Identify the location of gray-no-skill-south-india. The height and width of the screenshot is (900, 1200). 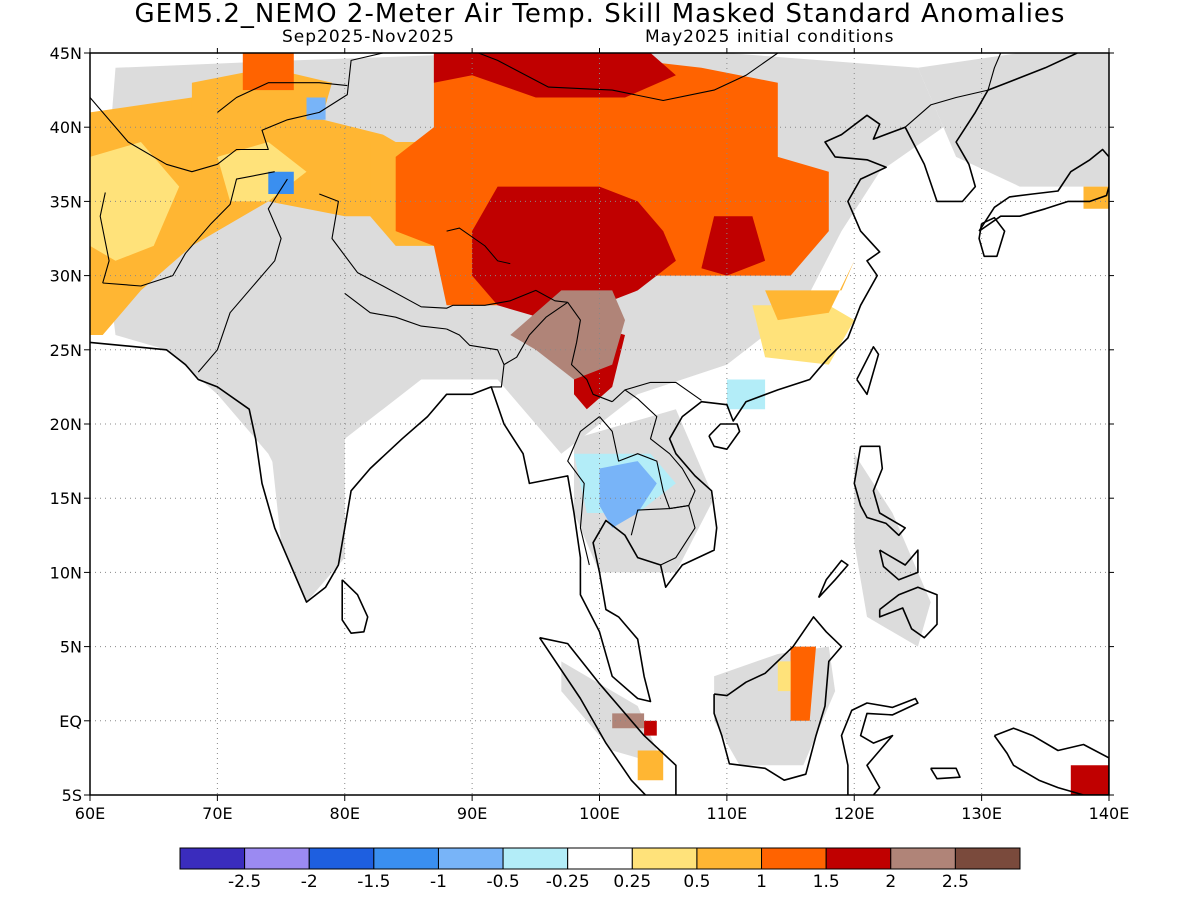
(306, 513).